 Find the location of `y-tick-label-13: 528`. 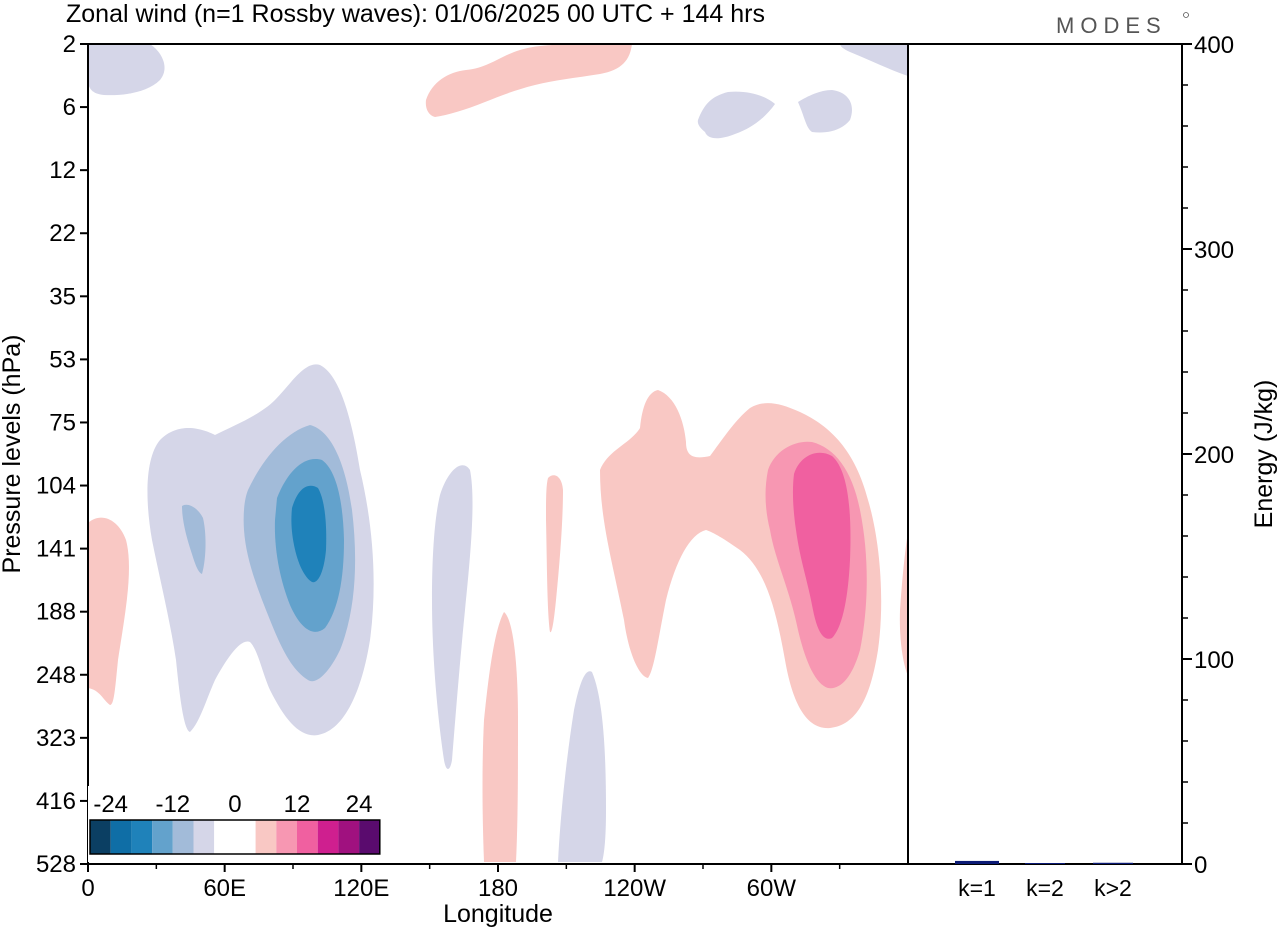

y-tick-label-13: 528 is located at coordinates (56, 864).